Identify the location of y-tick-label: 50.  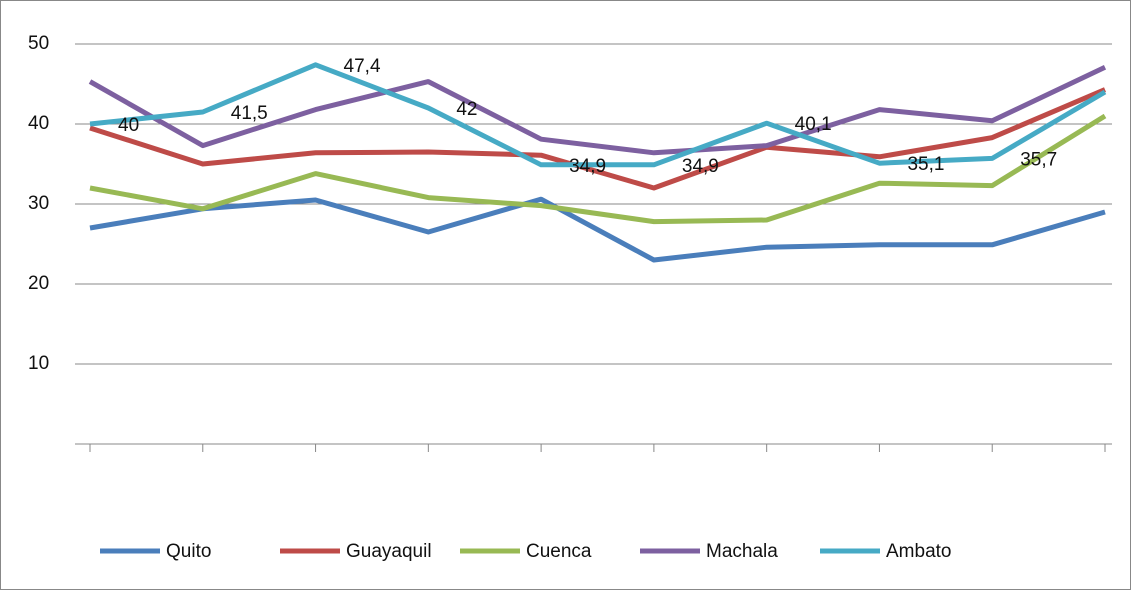
(38, 43).